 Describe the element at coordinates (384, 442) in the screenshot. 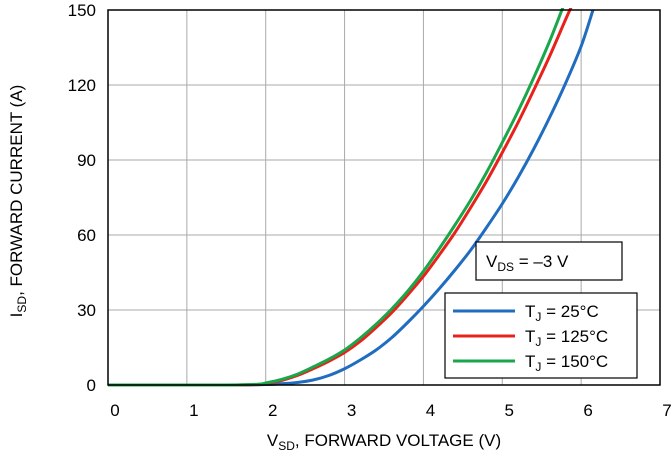

I see `x-axis-label: VSD, FORWARD VOLTAGE (V)` at that location.